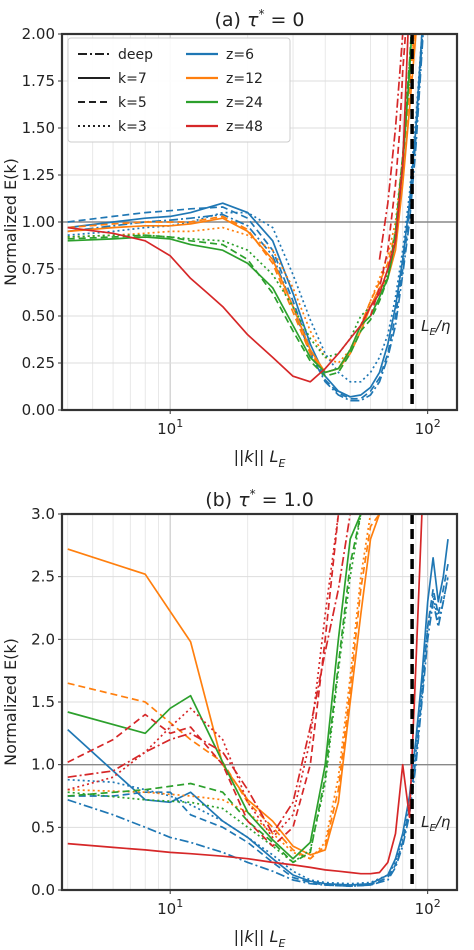  Describe the element at coordinates (38, 410) in the screenshot. I see `y-tick-label: 0.00` at that location.